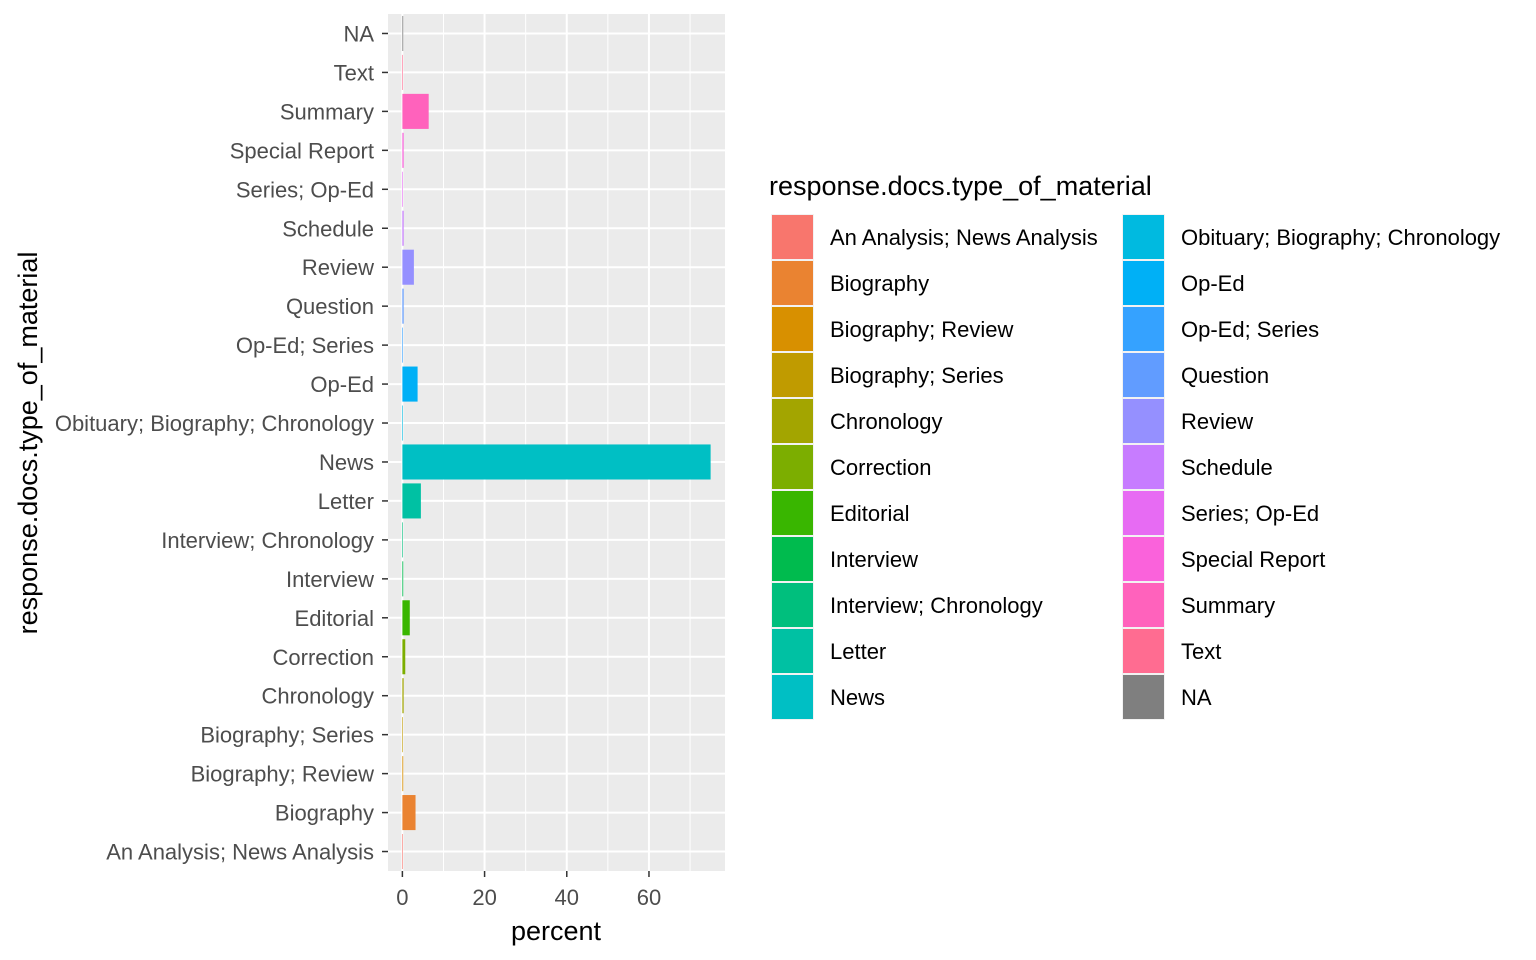  Describe the element at coordinates (408, 267) in the screenshot. I see `bar-review` at that location.